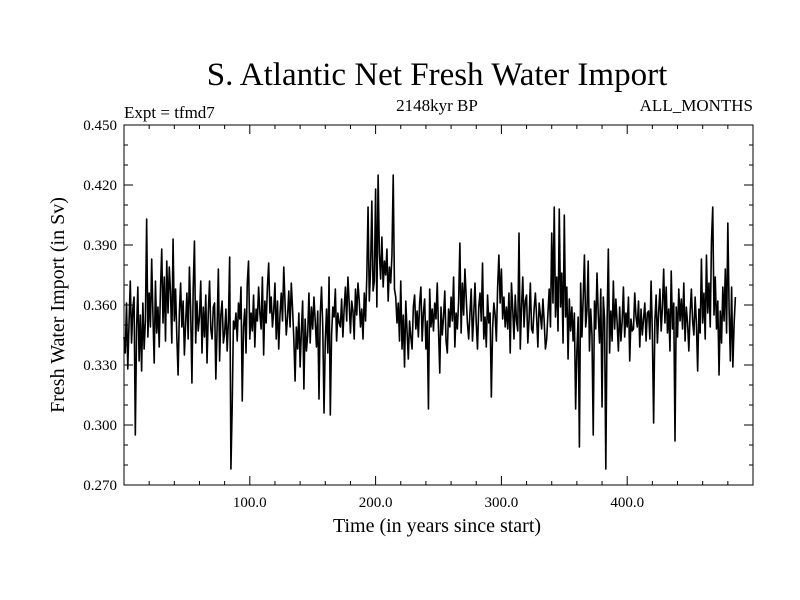  What do you see at coordinates (100, 366) in the screenshot?
I see `y-tick-label: 0.330` at bounding box center [100, 366].